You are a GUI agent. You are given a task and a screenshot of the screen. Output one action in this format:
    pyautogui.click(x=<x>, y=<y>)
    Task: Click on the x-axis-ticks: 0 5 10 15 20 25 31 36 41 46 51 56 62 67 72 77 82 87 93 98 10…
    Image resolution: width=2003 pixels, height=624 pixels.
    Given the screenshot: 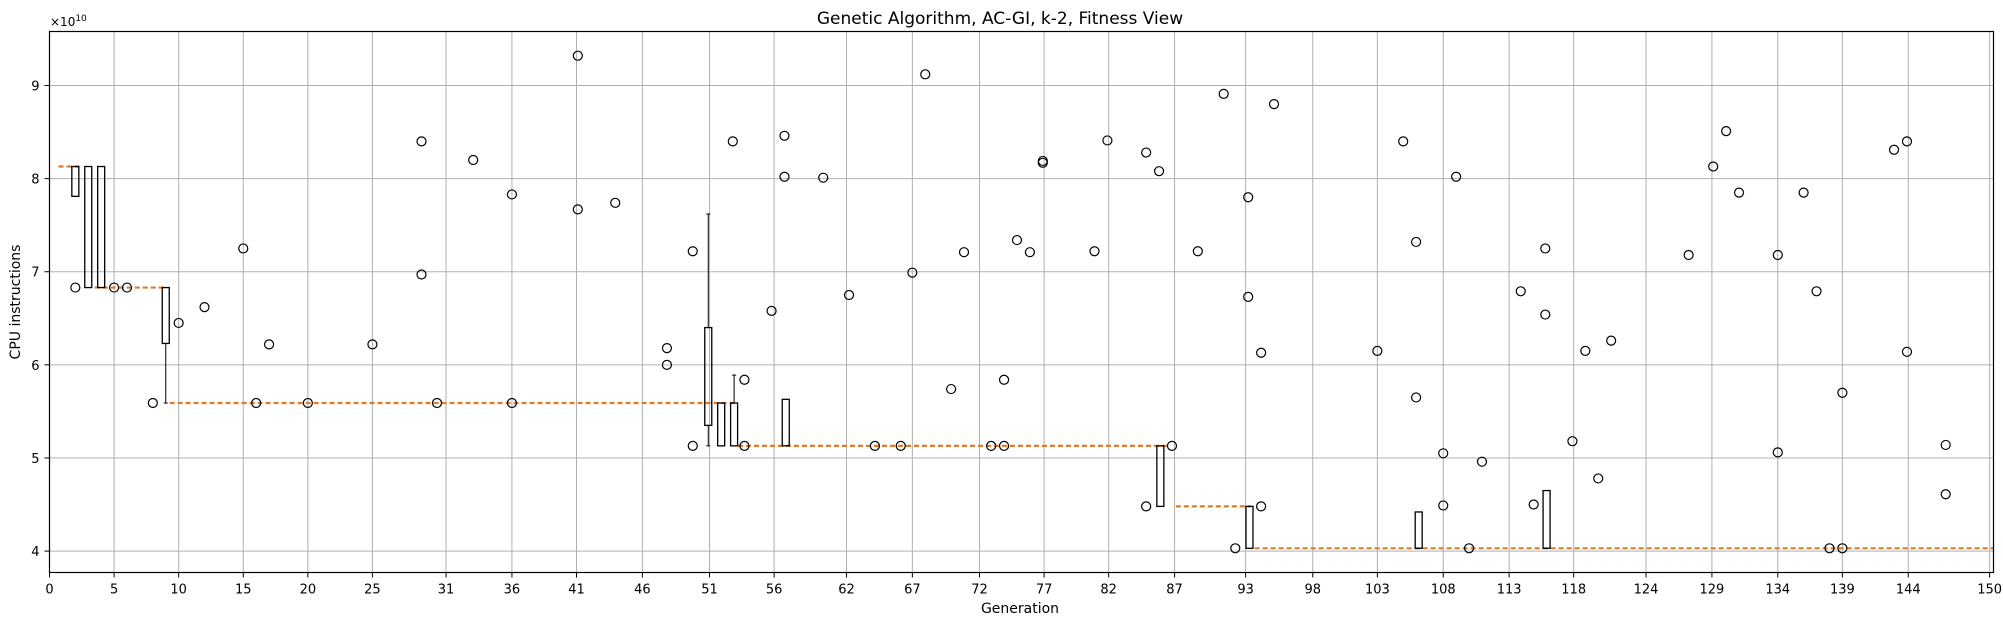 What is the action you would take?
    pyautogui.click(x=1023, y=585)
    